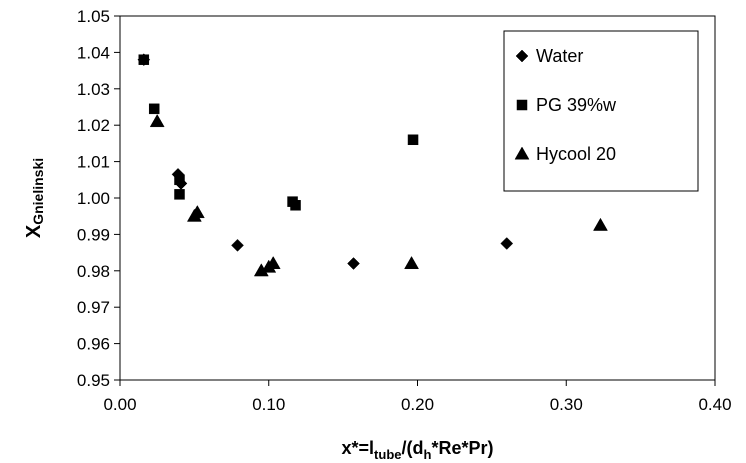 The height and width of the screenshot is (463, 746). What do you see at coordinates (93, 380) in the screenshot?
I see `y-tick-label: 0.95` at bounding box center [93, 380].